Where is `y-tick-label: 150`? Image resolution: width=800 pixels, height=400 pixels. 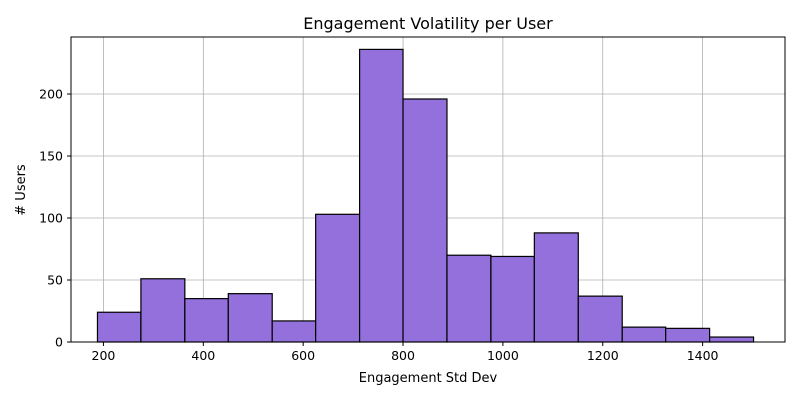
y-tick-label: 150 is located at coordinates (51, 156).